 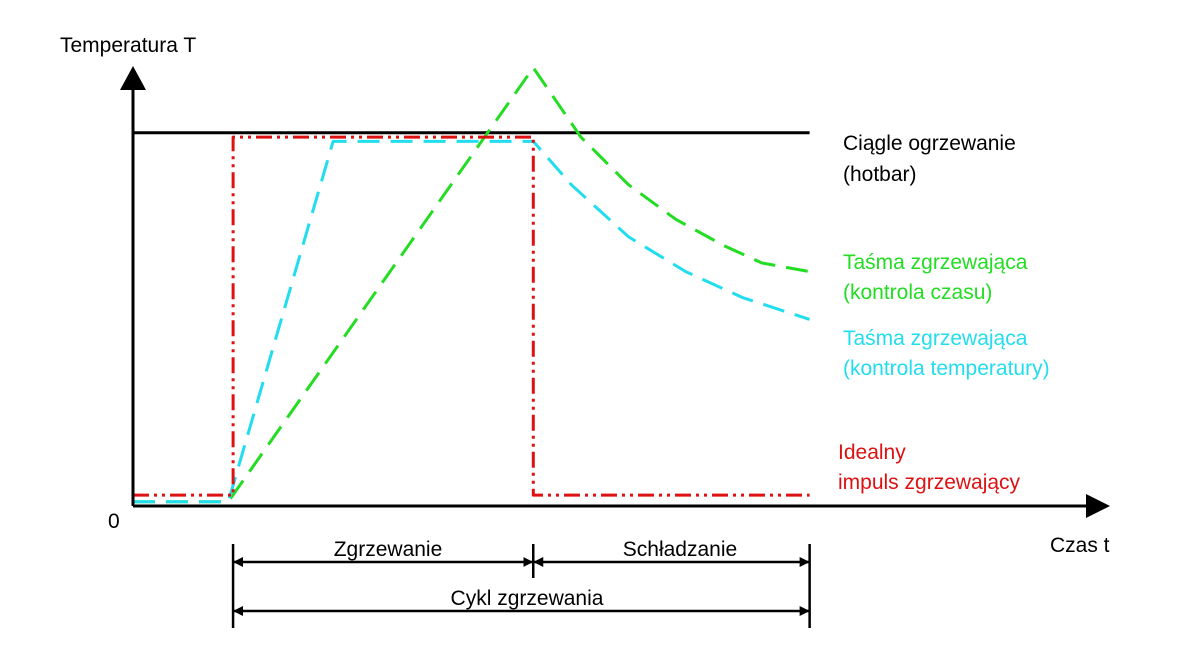 What do you see at coordinates (929, 467) in the screenshot?
I see `series-label-ideal-impulse: Idealny impuls zgrzewający` at bounding box center [929, 467].